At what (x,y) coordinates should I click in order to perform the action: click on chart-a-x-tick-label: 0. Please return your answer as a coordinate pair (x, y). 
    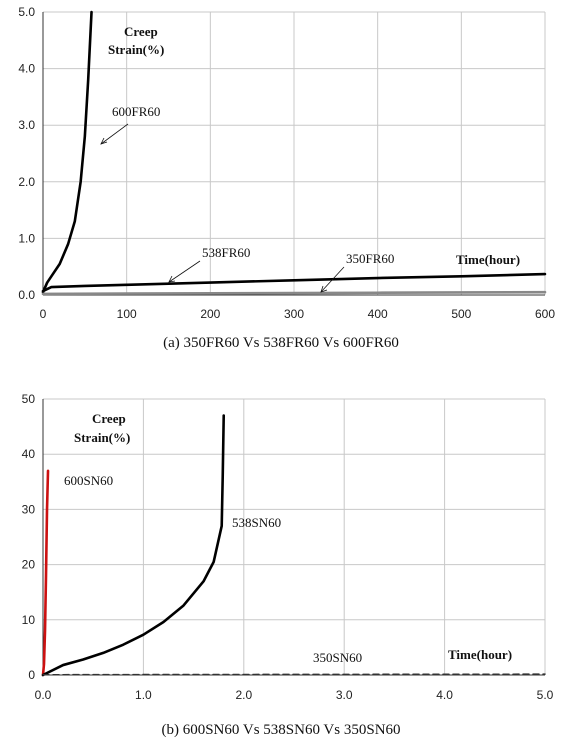
    Looking at the image, I should click on (43, 314).